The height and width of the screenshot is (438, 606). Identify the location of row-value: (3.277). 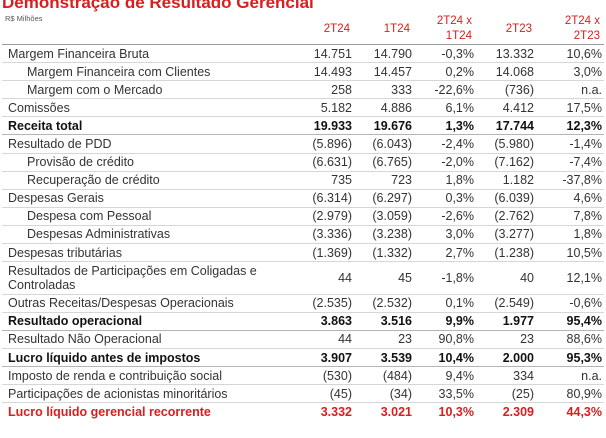
(514, 234).